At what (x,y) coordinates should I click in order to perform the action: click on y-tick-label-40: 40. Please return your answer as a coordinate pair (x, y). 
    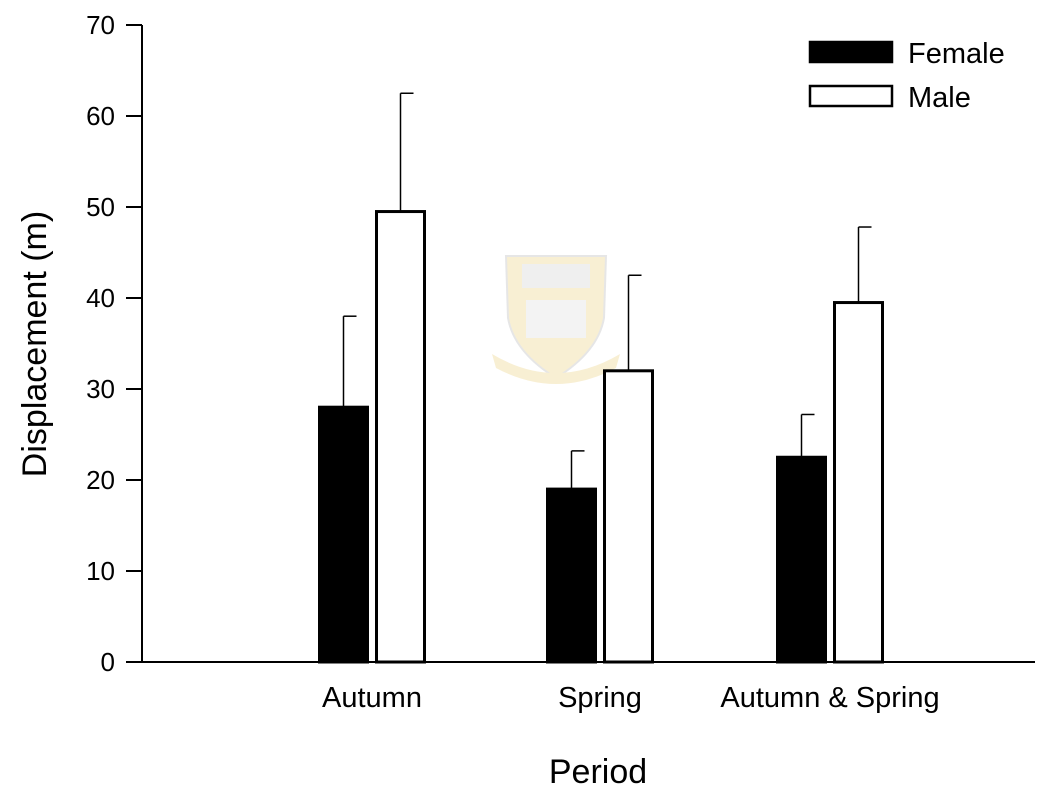
    Looking at the image, I should click on (100, 298).